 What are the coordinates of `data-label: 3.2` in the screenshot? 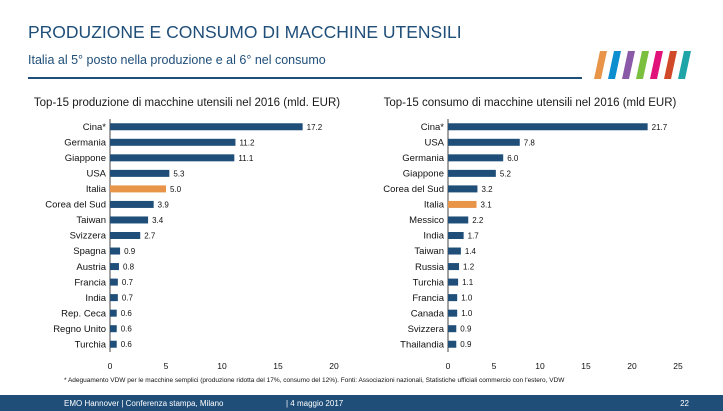 It's located at (487, 189).